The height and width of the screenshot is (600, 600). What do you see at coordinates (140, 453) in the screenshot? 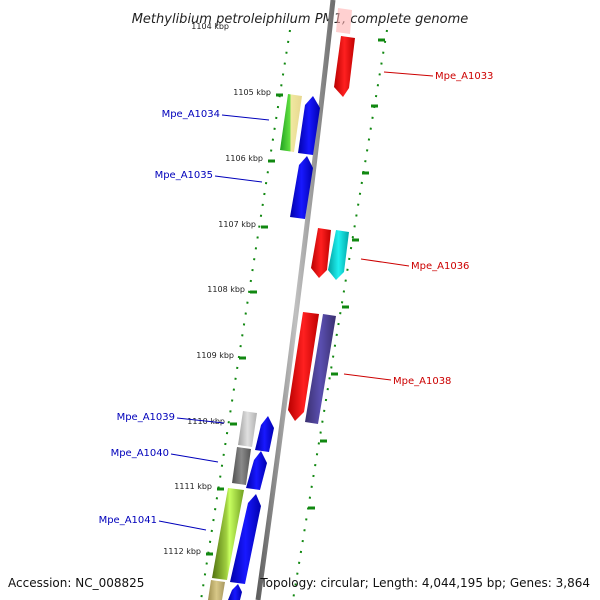
I see `label-mpe-a1040: Mpe_A1040` at bounding box center [140, 453].